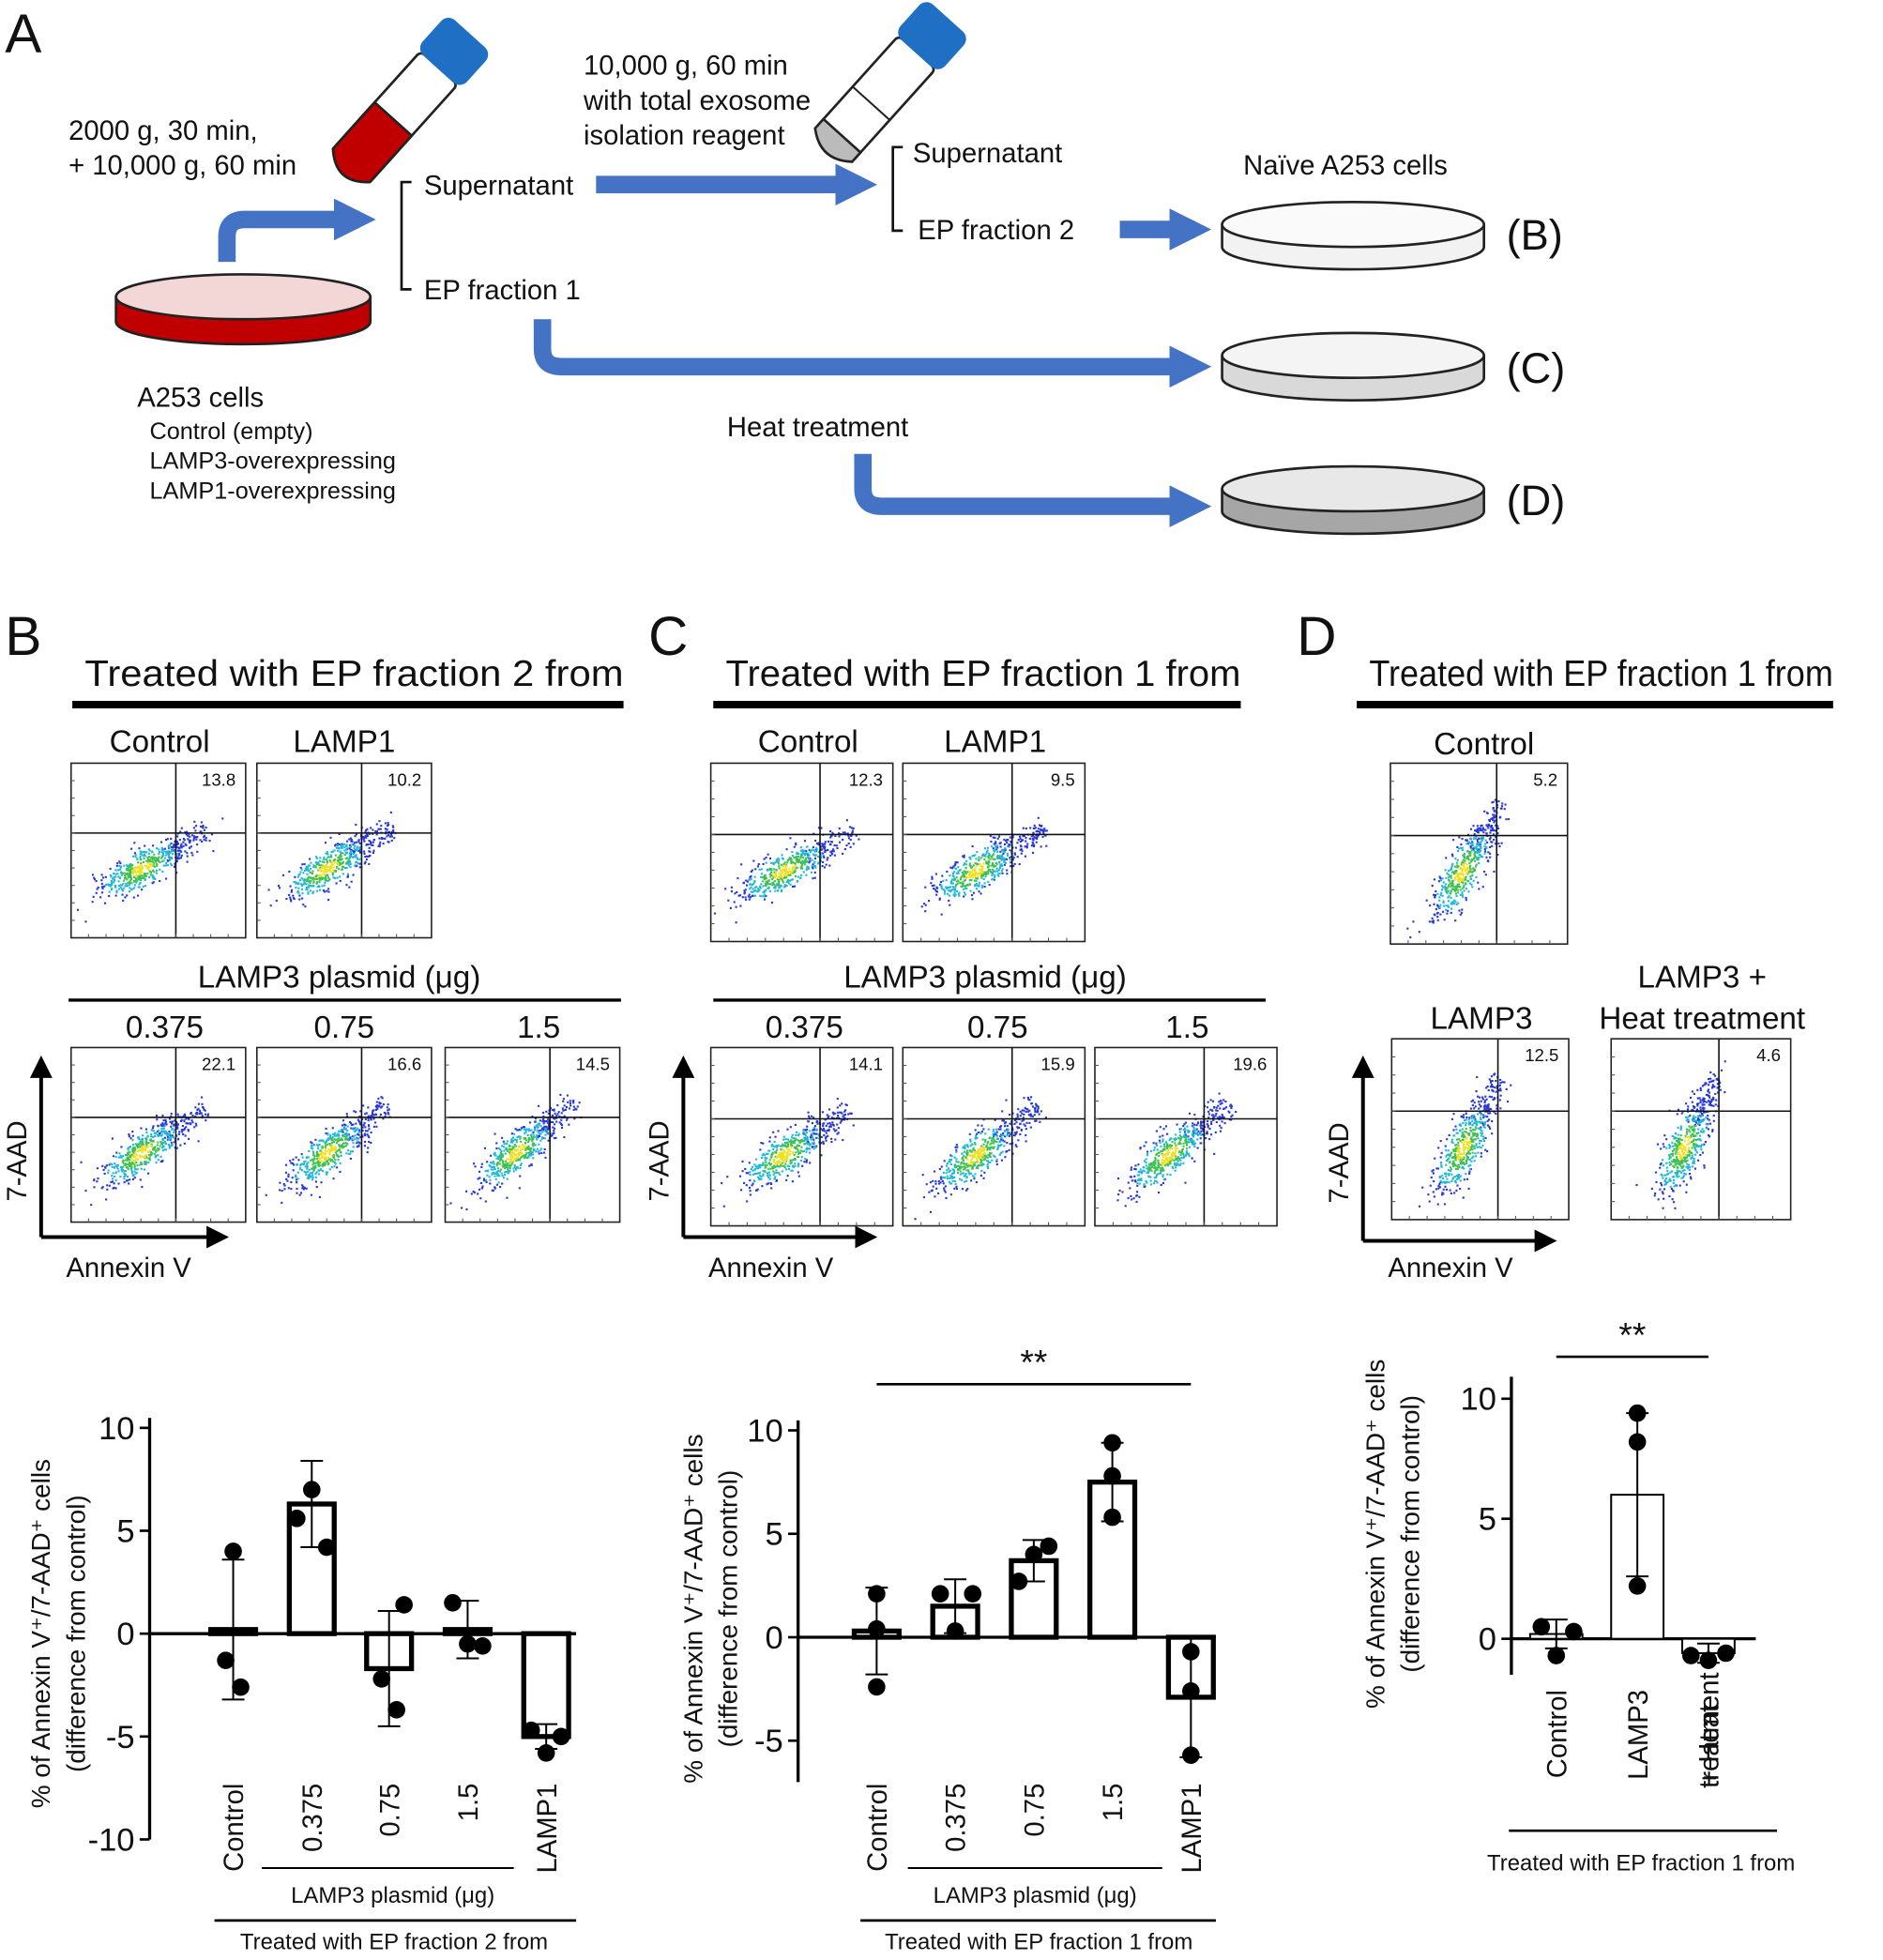 The image size is (1883, 1960). Describe the element at coordinates (997, 1027) in the screenshot. I see `plot-label: 0.75` at that location.